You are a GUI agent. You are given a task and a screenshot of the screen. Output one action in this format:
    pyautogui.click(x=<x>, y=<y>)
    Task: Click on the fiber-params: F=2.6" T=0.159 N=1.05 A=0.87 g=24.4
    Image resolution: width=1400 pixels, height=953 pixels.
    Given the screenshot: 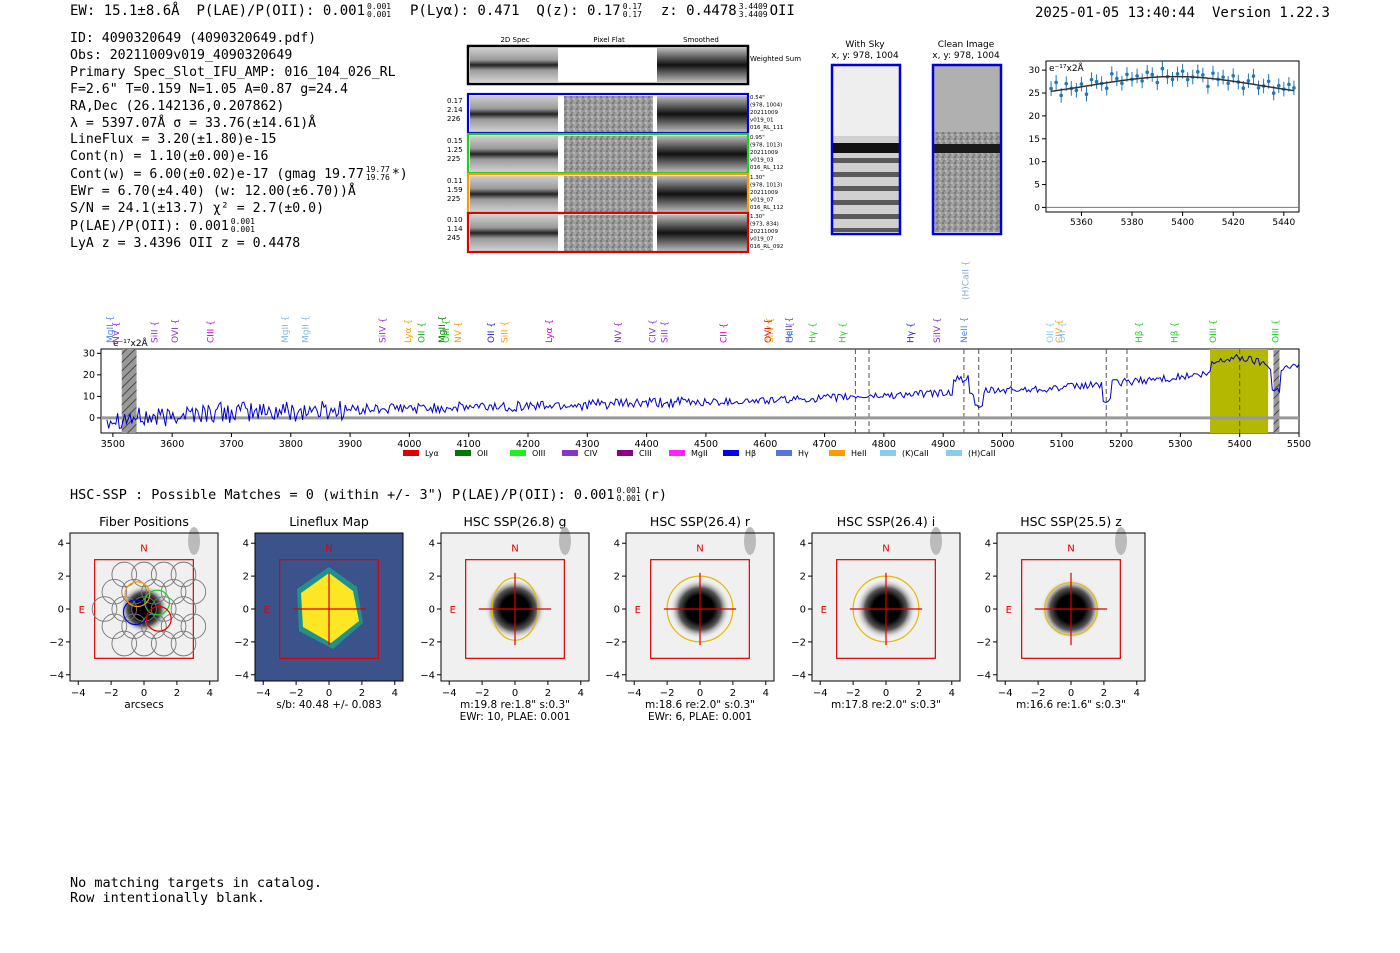 What is the action you would take?
    pyautogui.click(x=209, y=89)
    